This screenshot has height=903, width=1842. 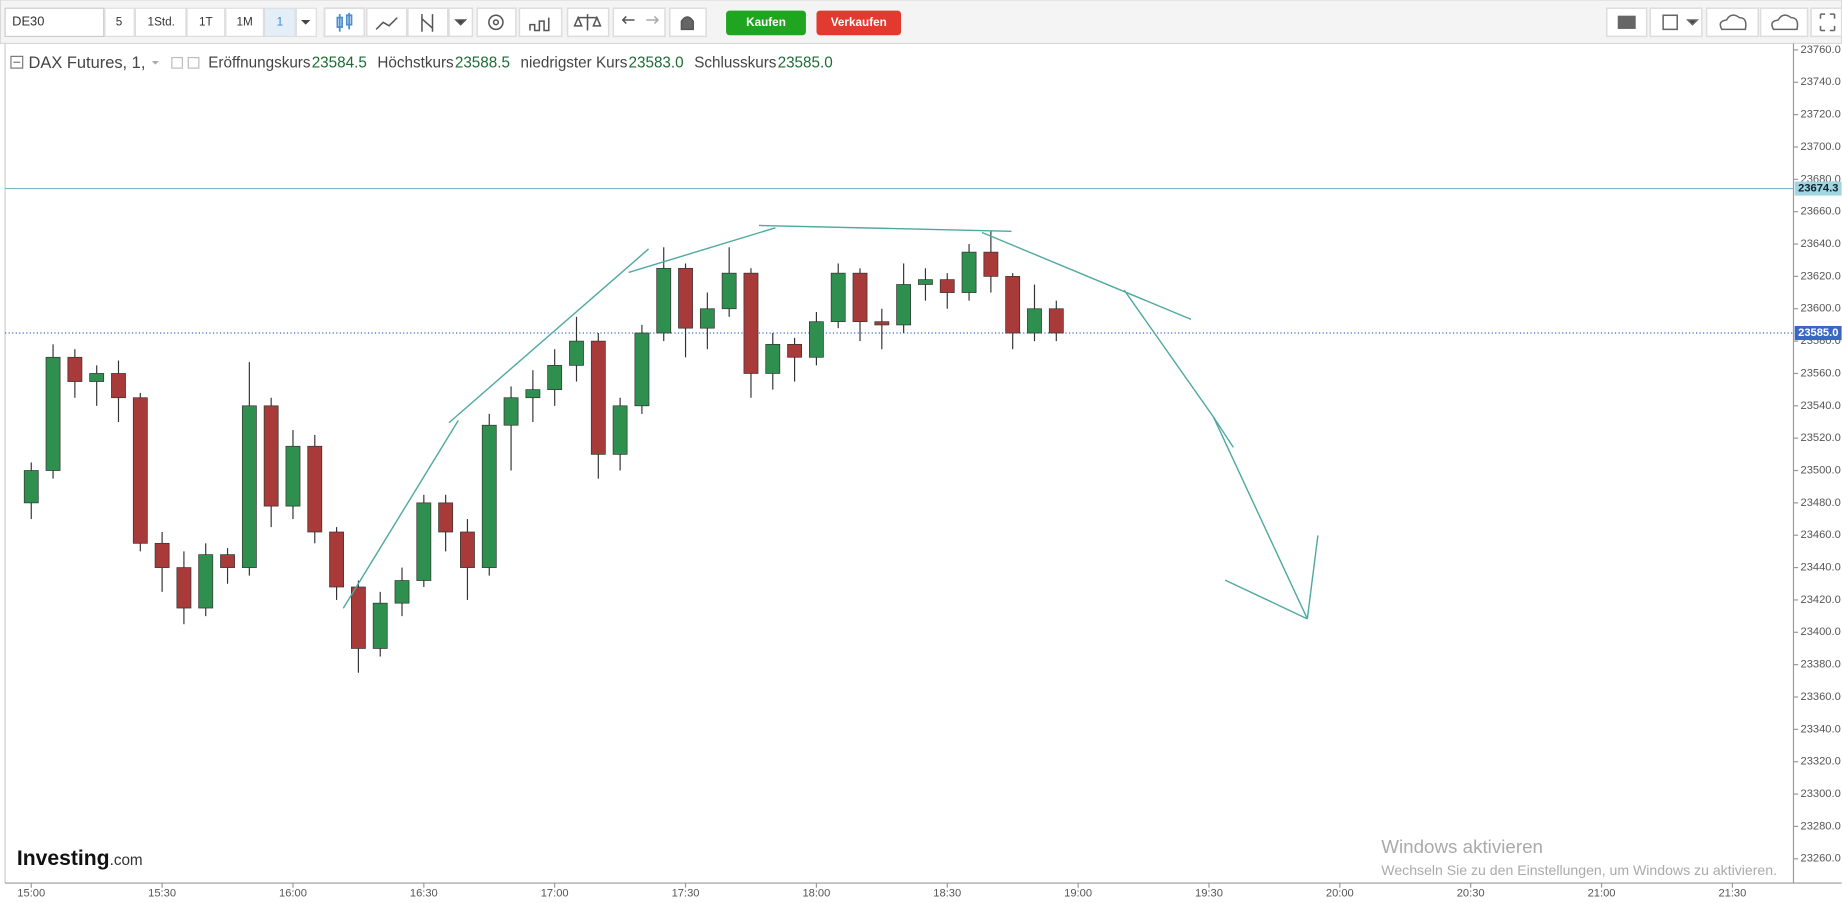 I want to click on y-tick-label: 23360.0, so click(x=1821, y=697).